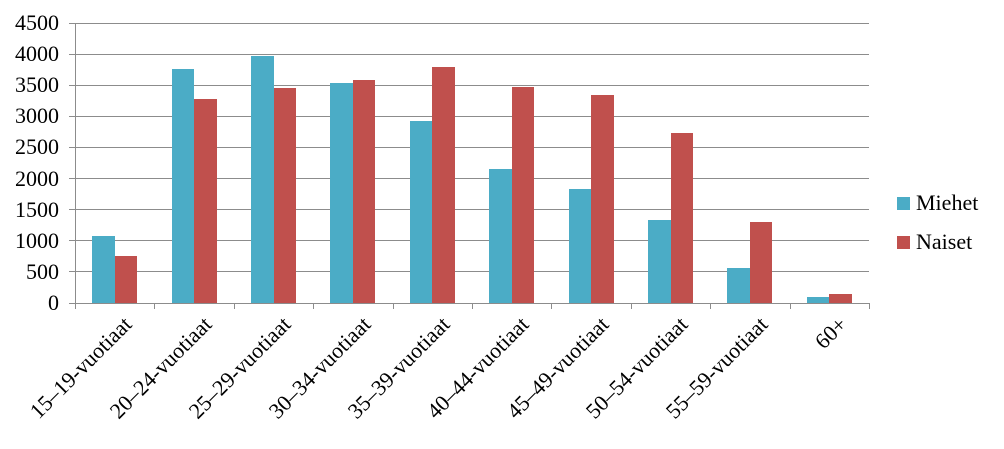  Describe the element at coordinates (944, 241) in the screenshot. I see `legend-label-naiset: Naiset` at that location.